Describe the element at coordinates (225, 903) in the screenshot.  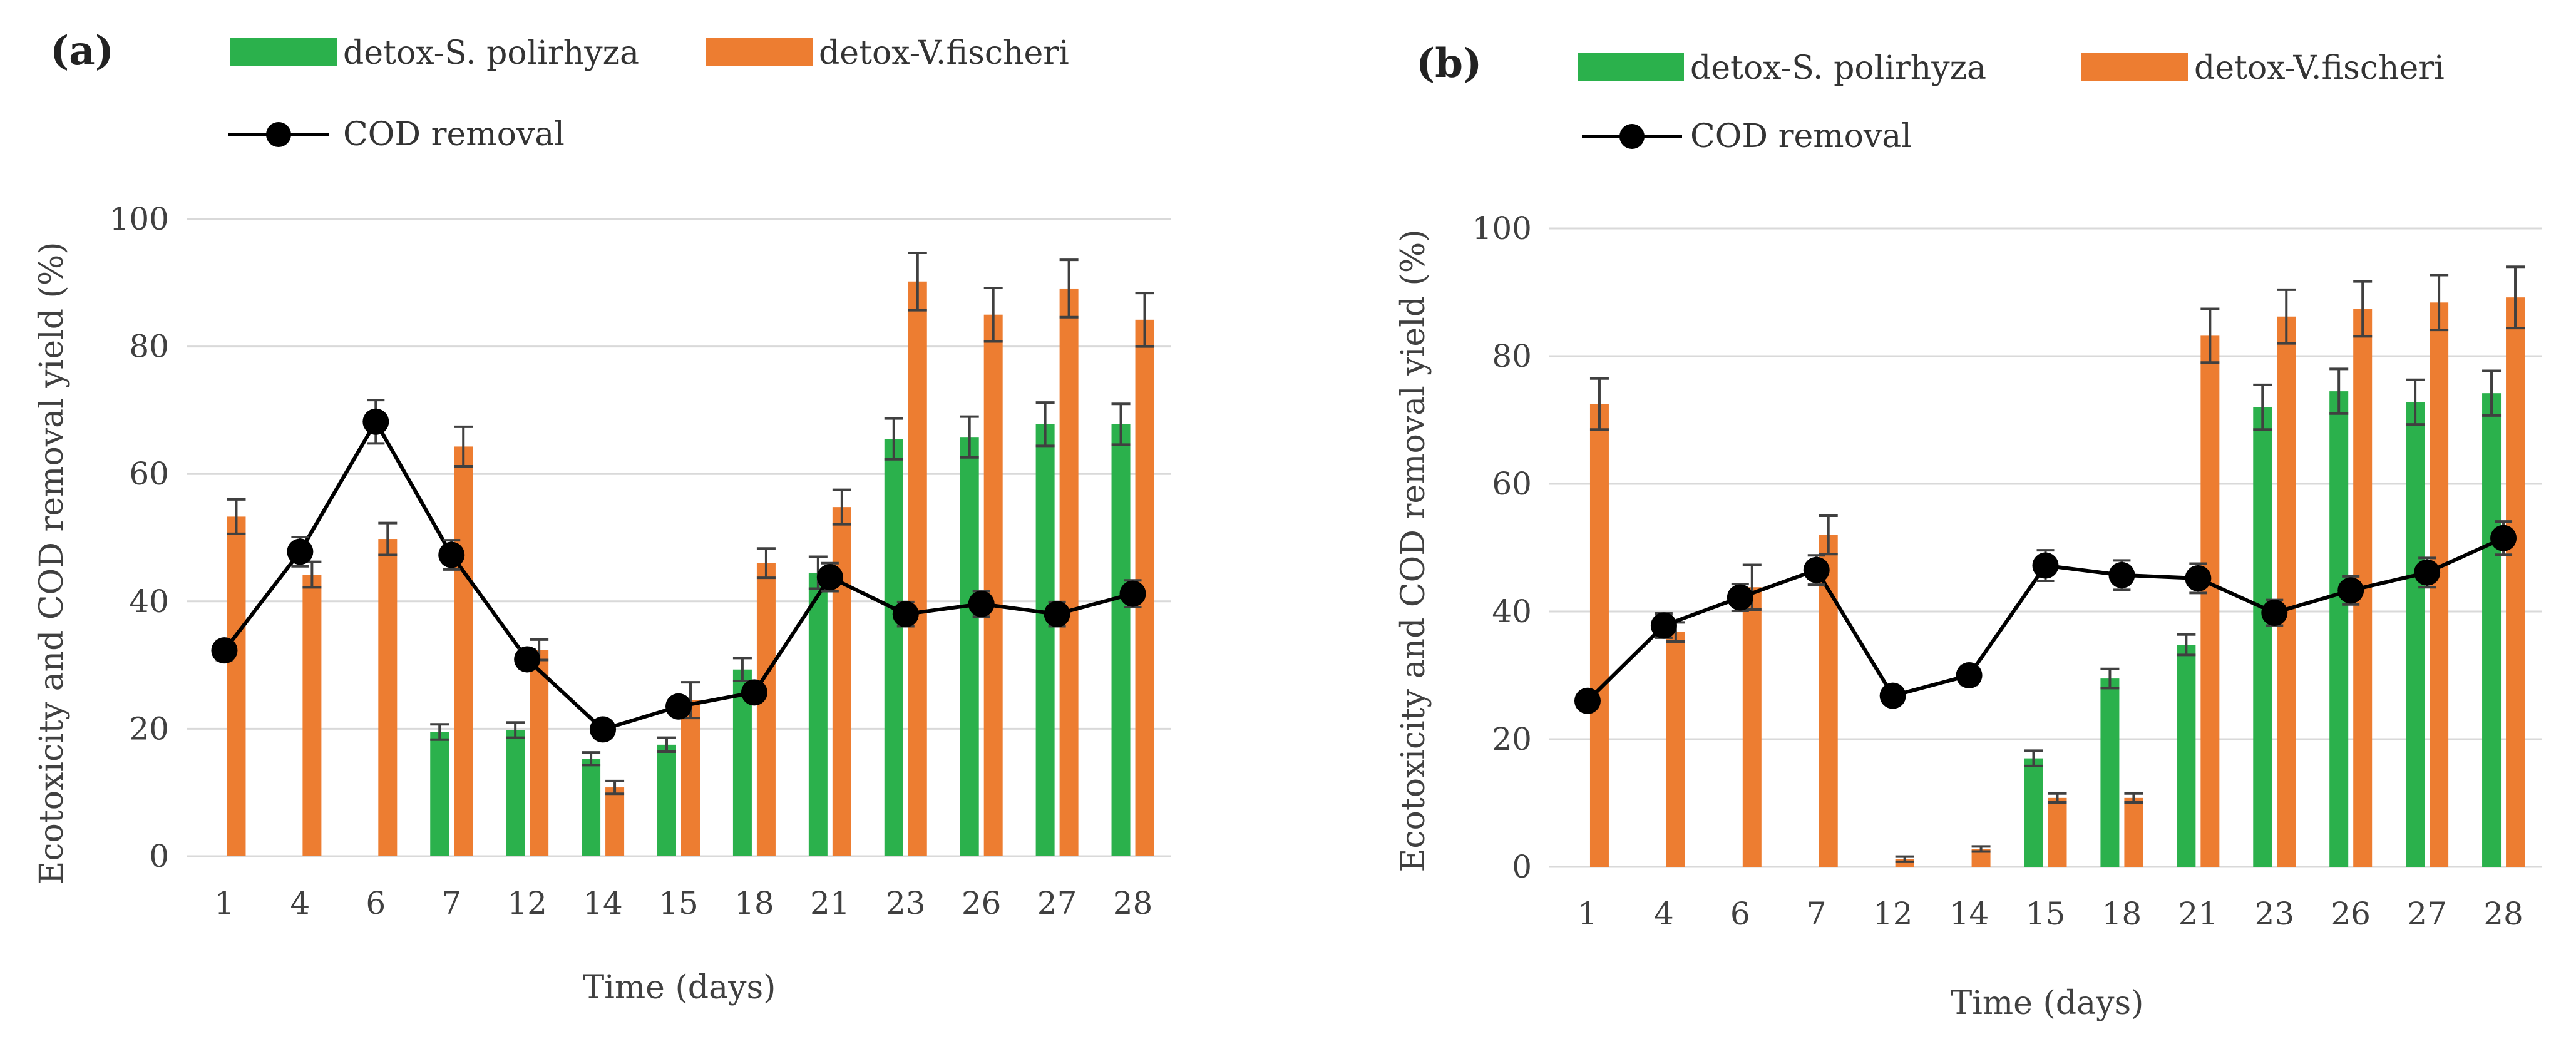
I see `panel-a-x-tick-label: 1` at that location.